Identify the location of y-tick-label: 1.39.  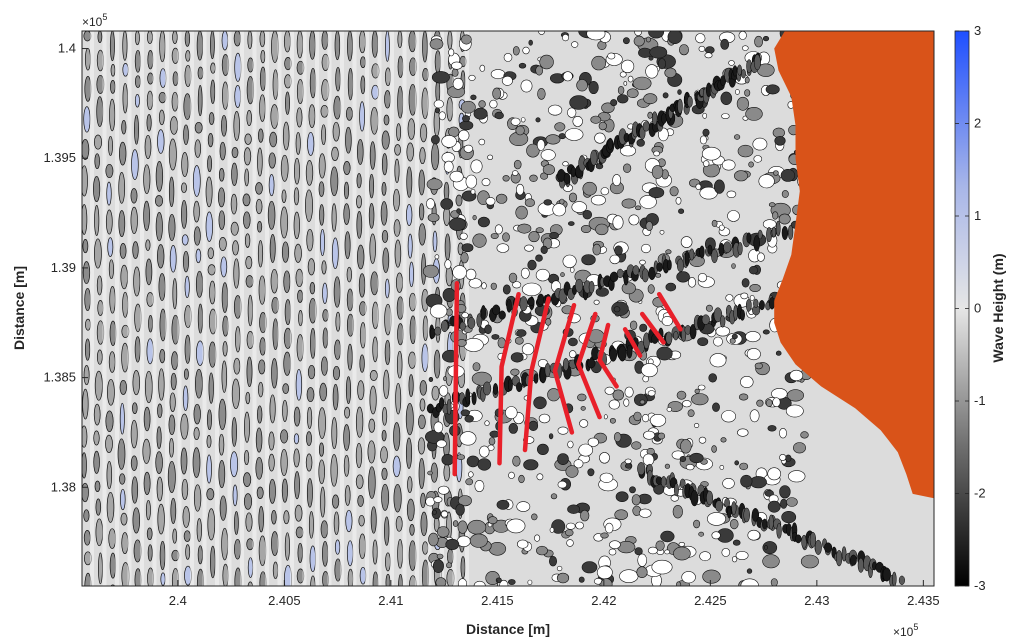
(63, 267).